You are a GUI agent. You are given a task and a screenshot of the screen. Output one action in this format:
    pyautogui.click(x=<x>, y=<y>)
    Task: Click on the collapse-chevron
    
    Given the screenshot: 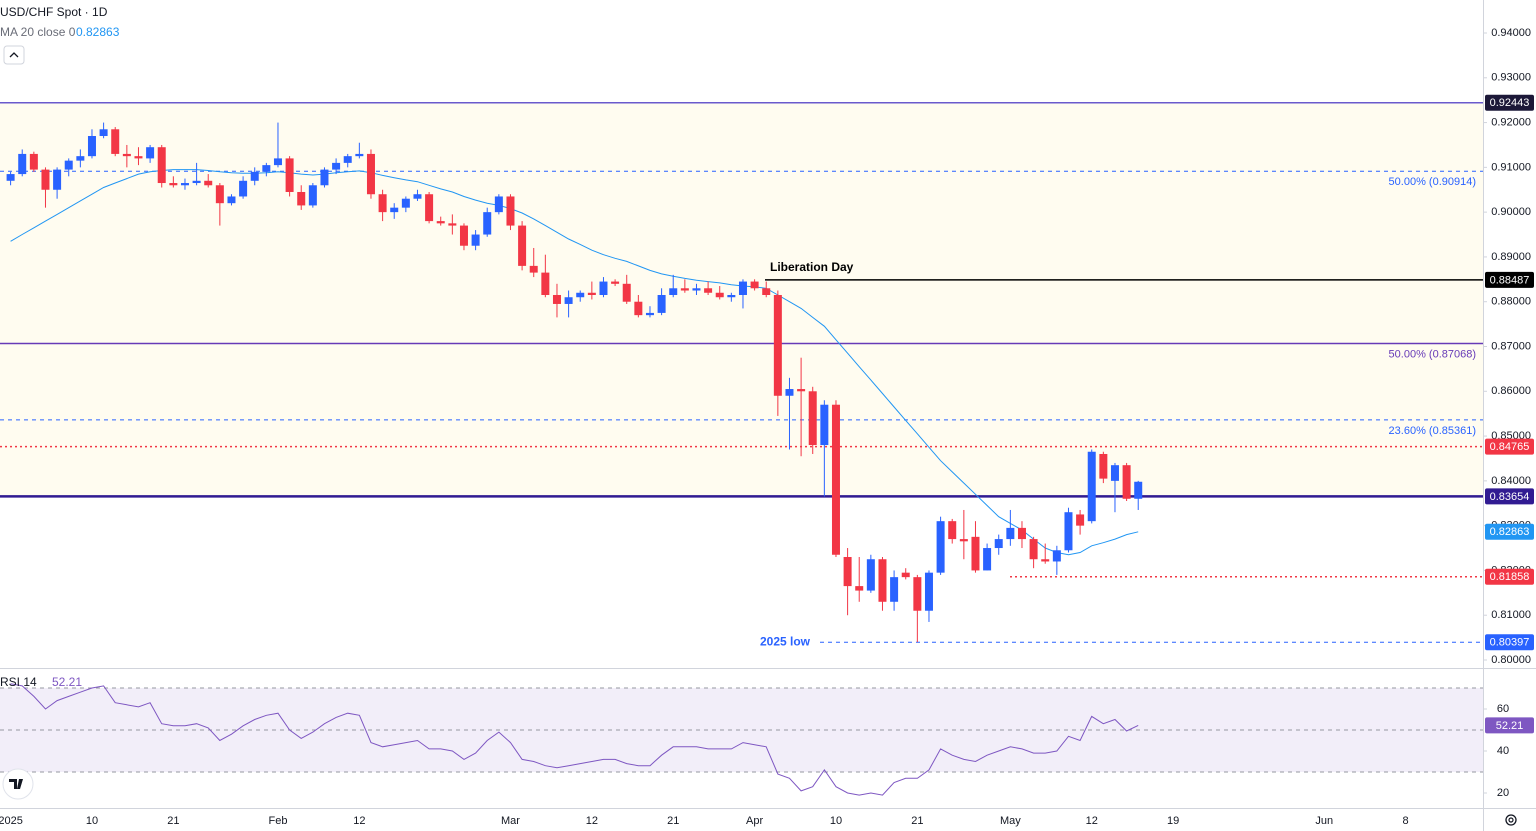 What is the action you would take?
    pyautogui.click(x=14, y=55)
    